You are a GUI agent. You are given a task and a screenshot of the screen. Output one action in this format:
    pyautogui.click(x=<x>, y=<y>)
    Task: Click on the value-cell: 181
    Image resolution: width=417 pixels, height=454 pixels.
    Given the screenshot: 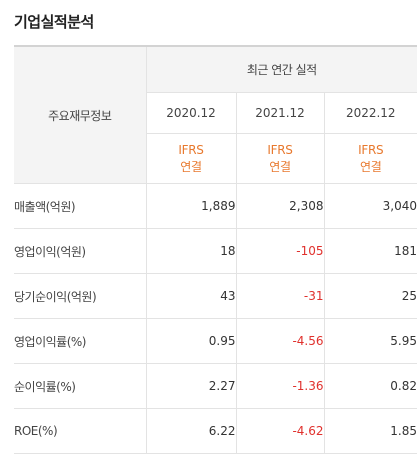 What is the action you would take?
    pyautogui.click(x=370, y=251)
    